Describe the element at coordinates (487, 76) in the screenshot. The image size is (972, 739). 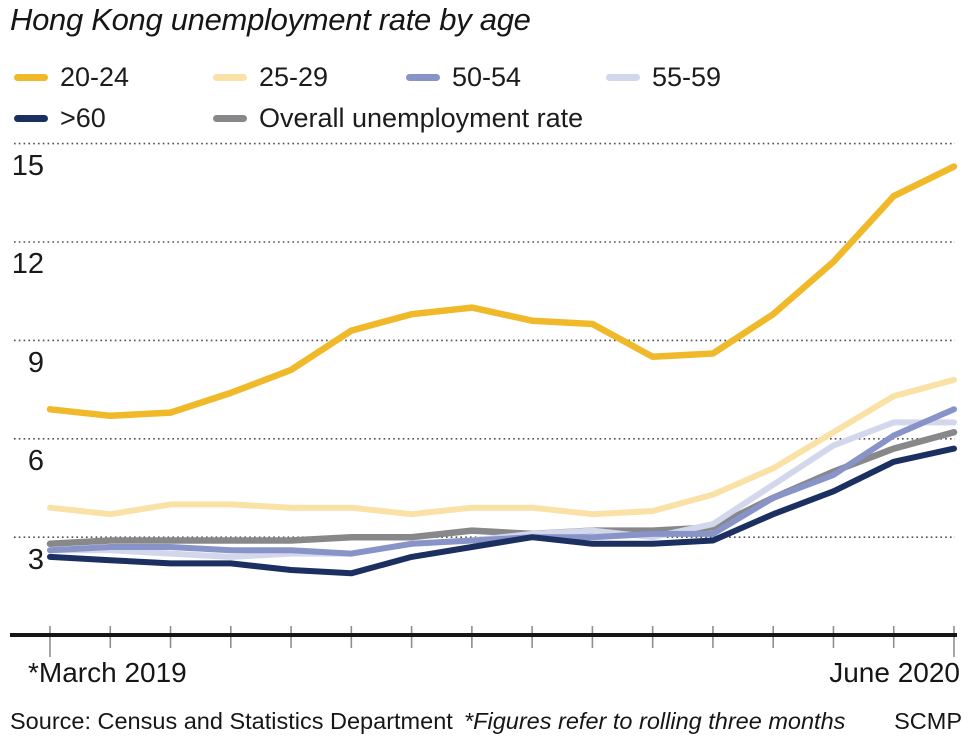
I see `legend-label-50-54: 50-54` at that location.